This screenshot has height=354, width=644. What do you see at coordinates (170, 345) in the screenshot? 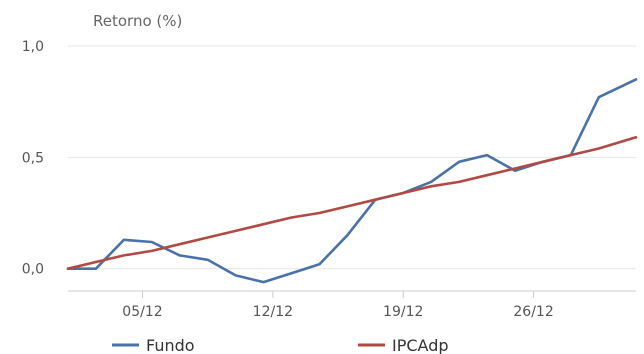
I see `legend-label: Fundo` at bounding box center [170, 345].